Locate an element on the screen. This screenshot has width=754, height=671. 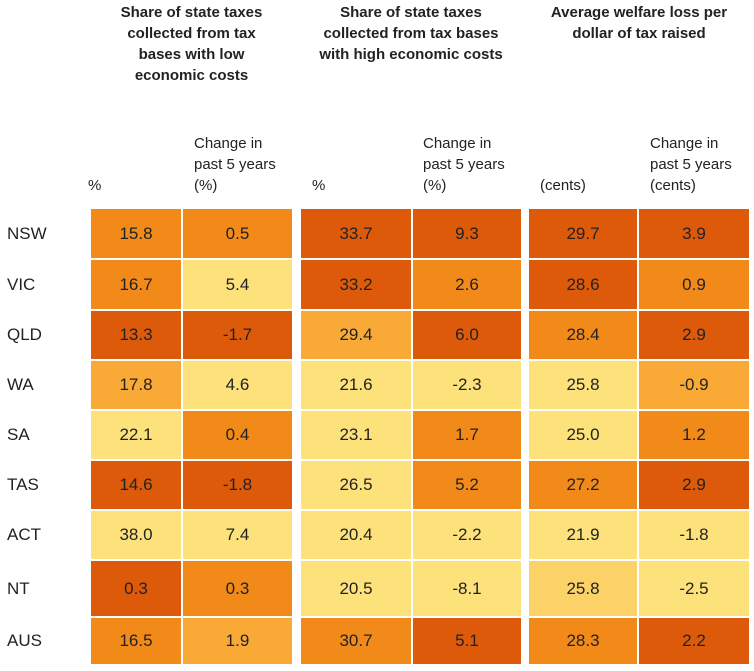
cell: -0.9 is located at coordinates (694, 385).